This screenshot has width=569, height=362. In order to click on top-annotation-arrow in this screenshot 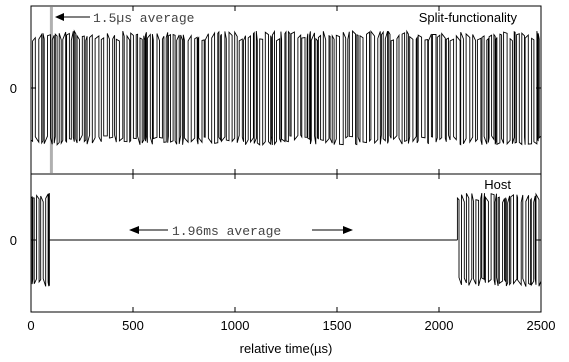, I will do `click(72, 17)`.